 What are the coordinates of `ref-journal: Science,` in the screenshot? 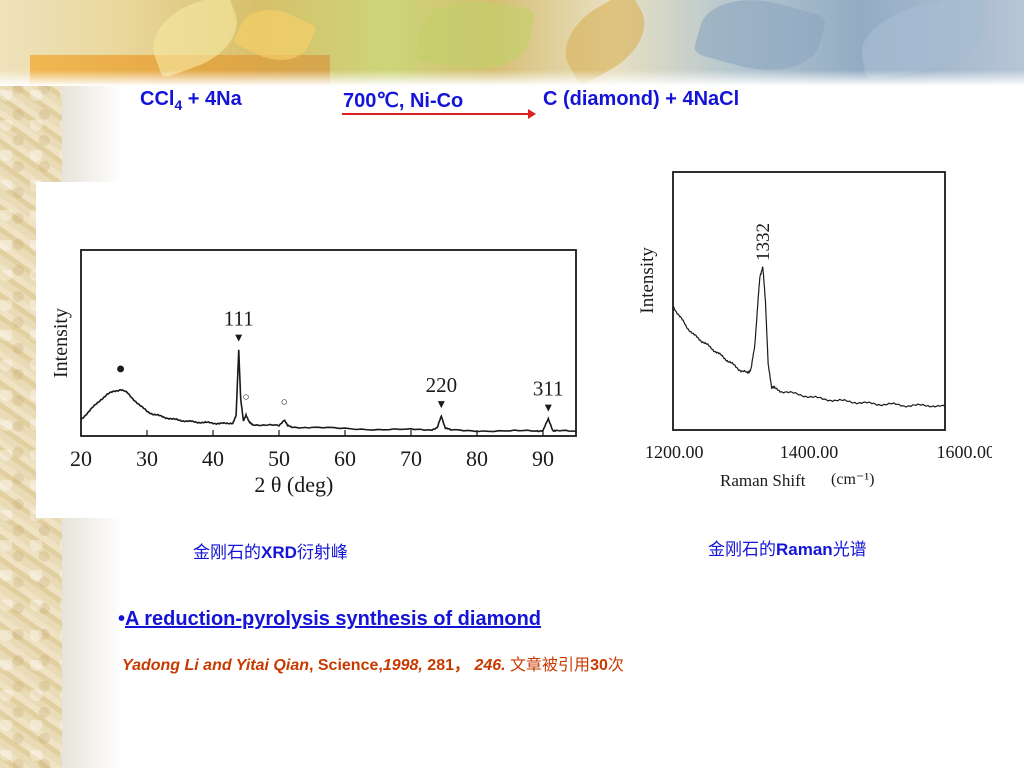 It's located at (350, 665).